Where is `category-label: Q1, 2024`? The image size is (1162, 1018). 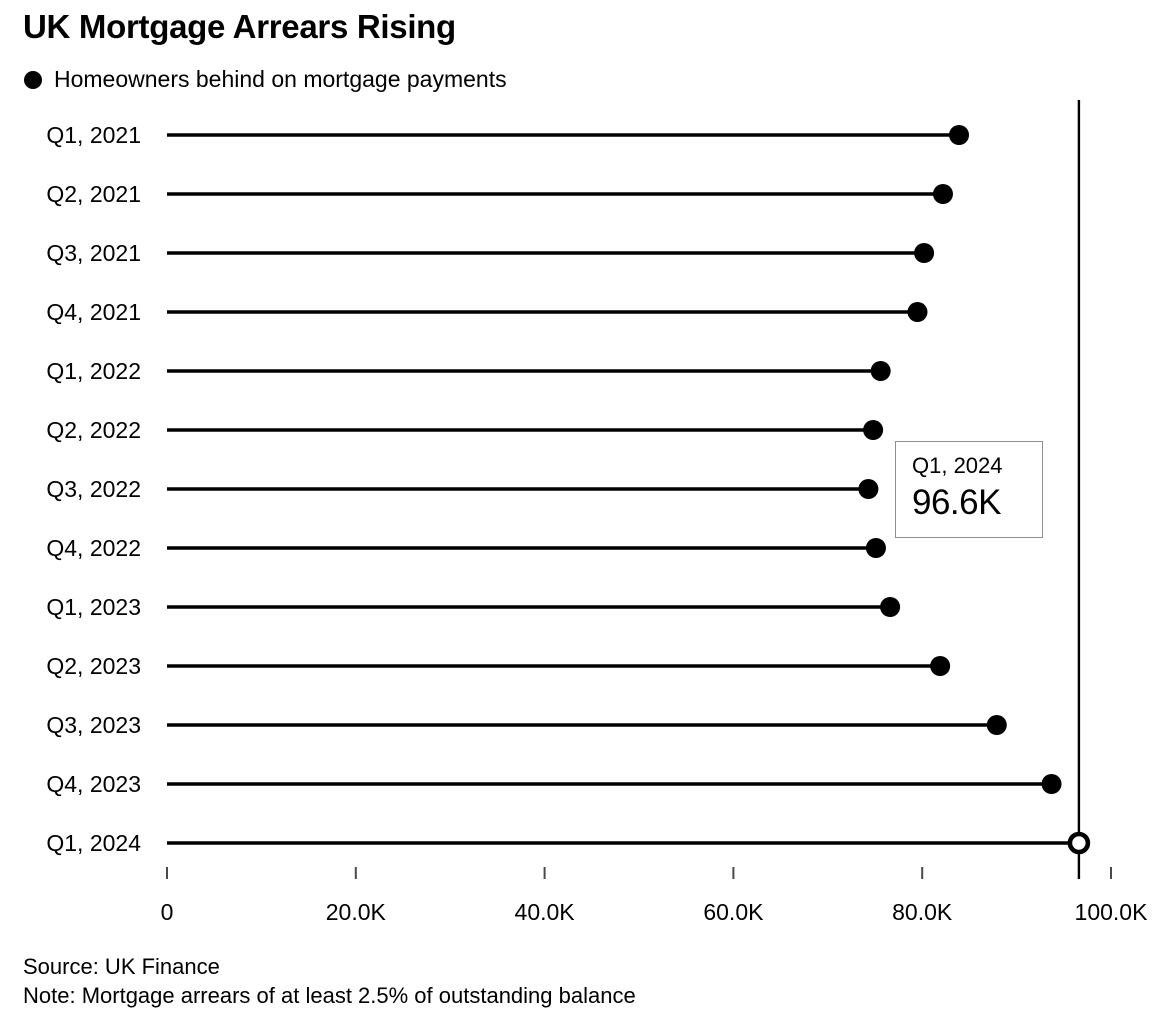 category-label: Q1, 2024 is located at coordinates (93, 843).